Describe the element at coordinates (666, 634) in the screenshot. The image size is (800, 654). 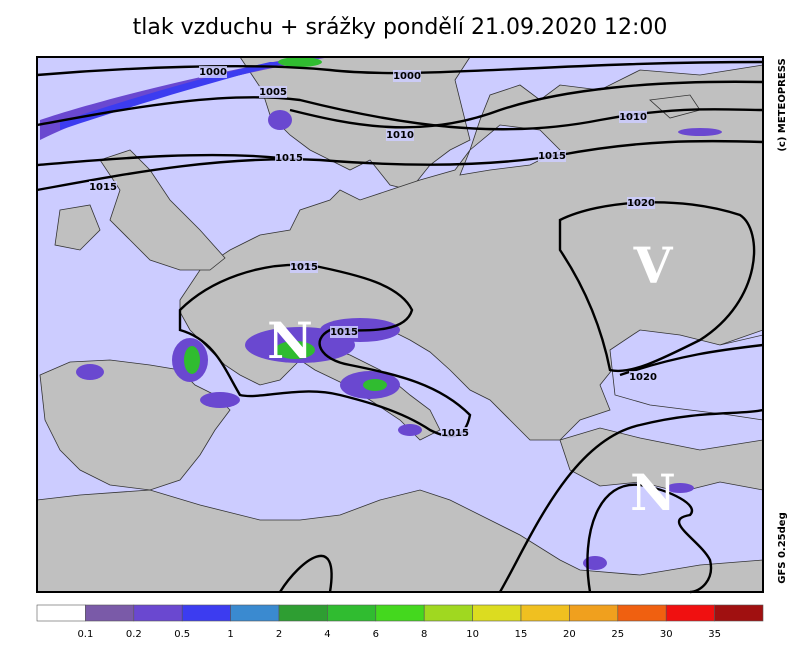
I see `legend-label: 30` at that location.